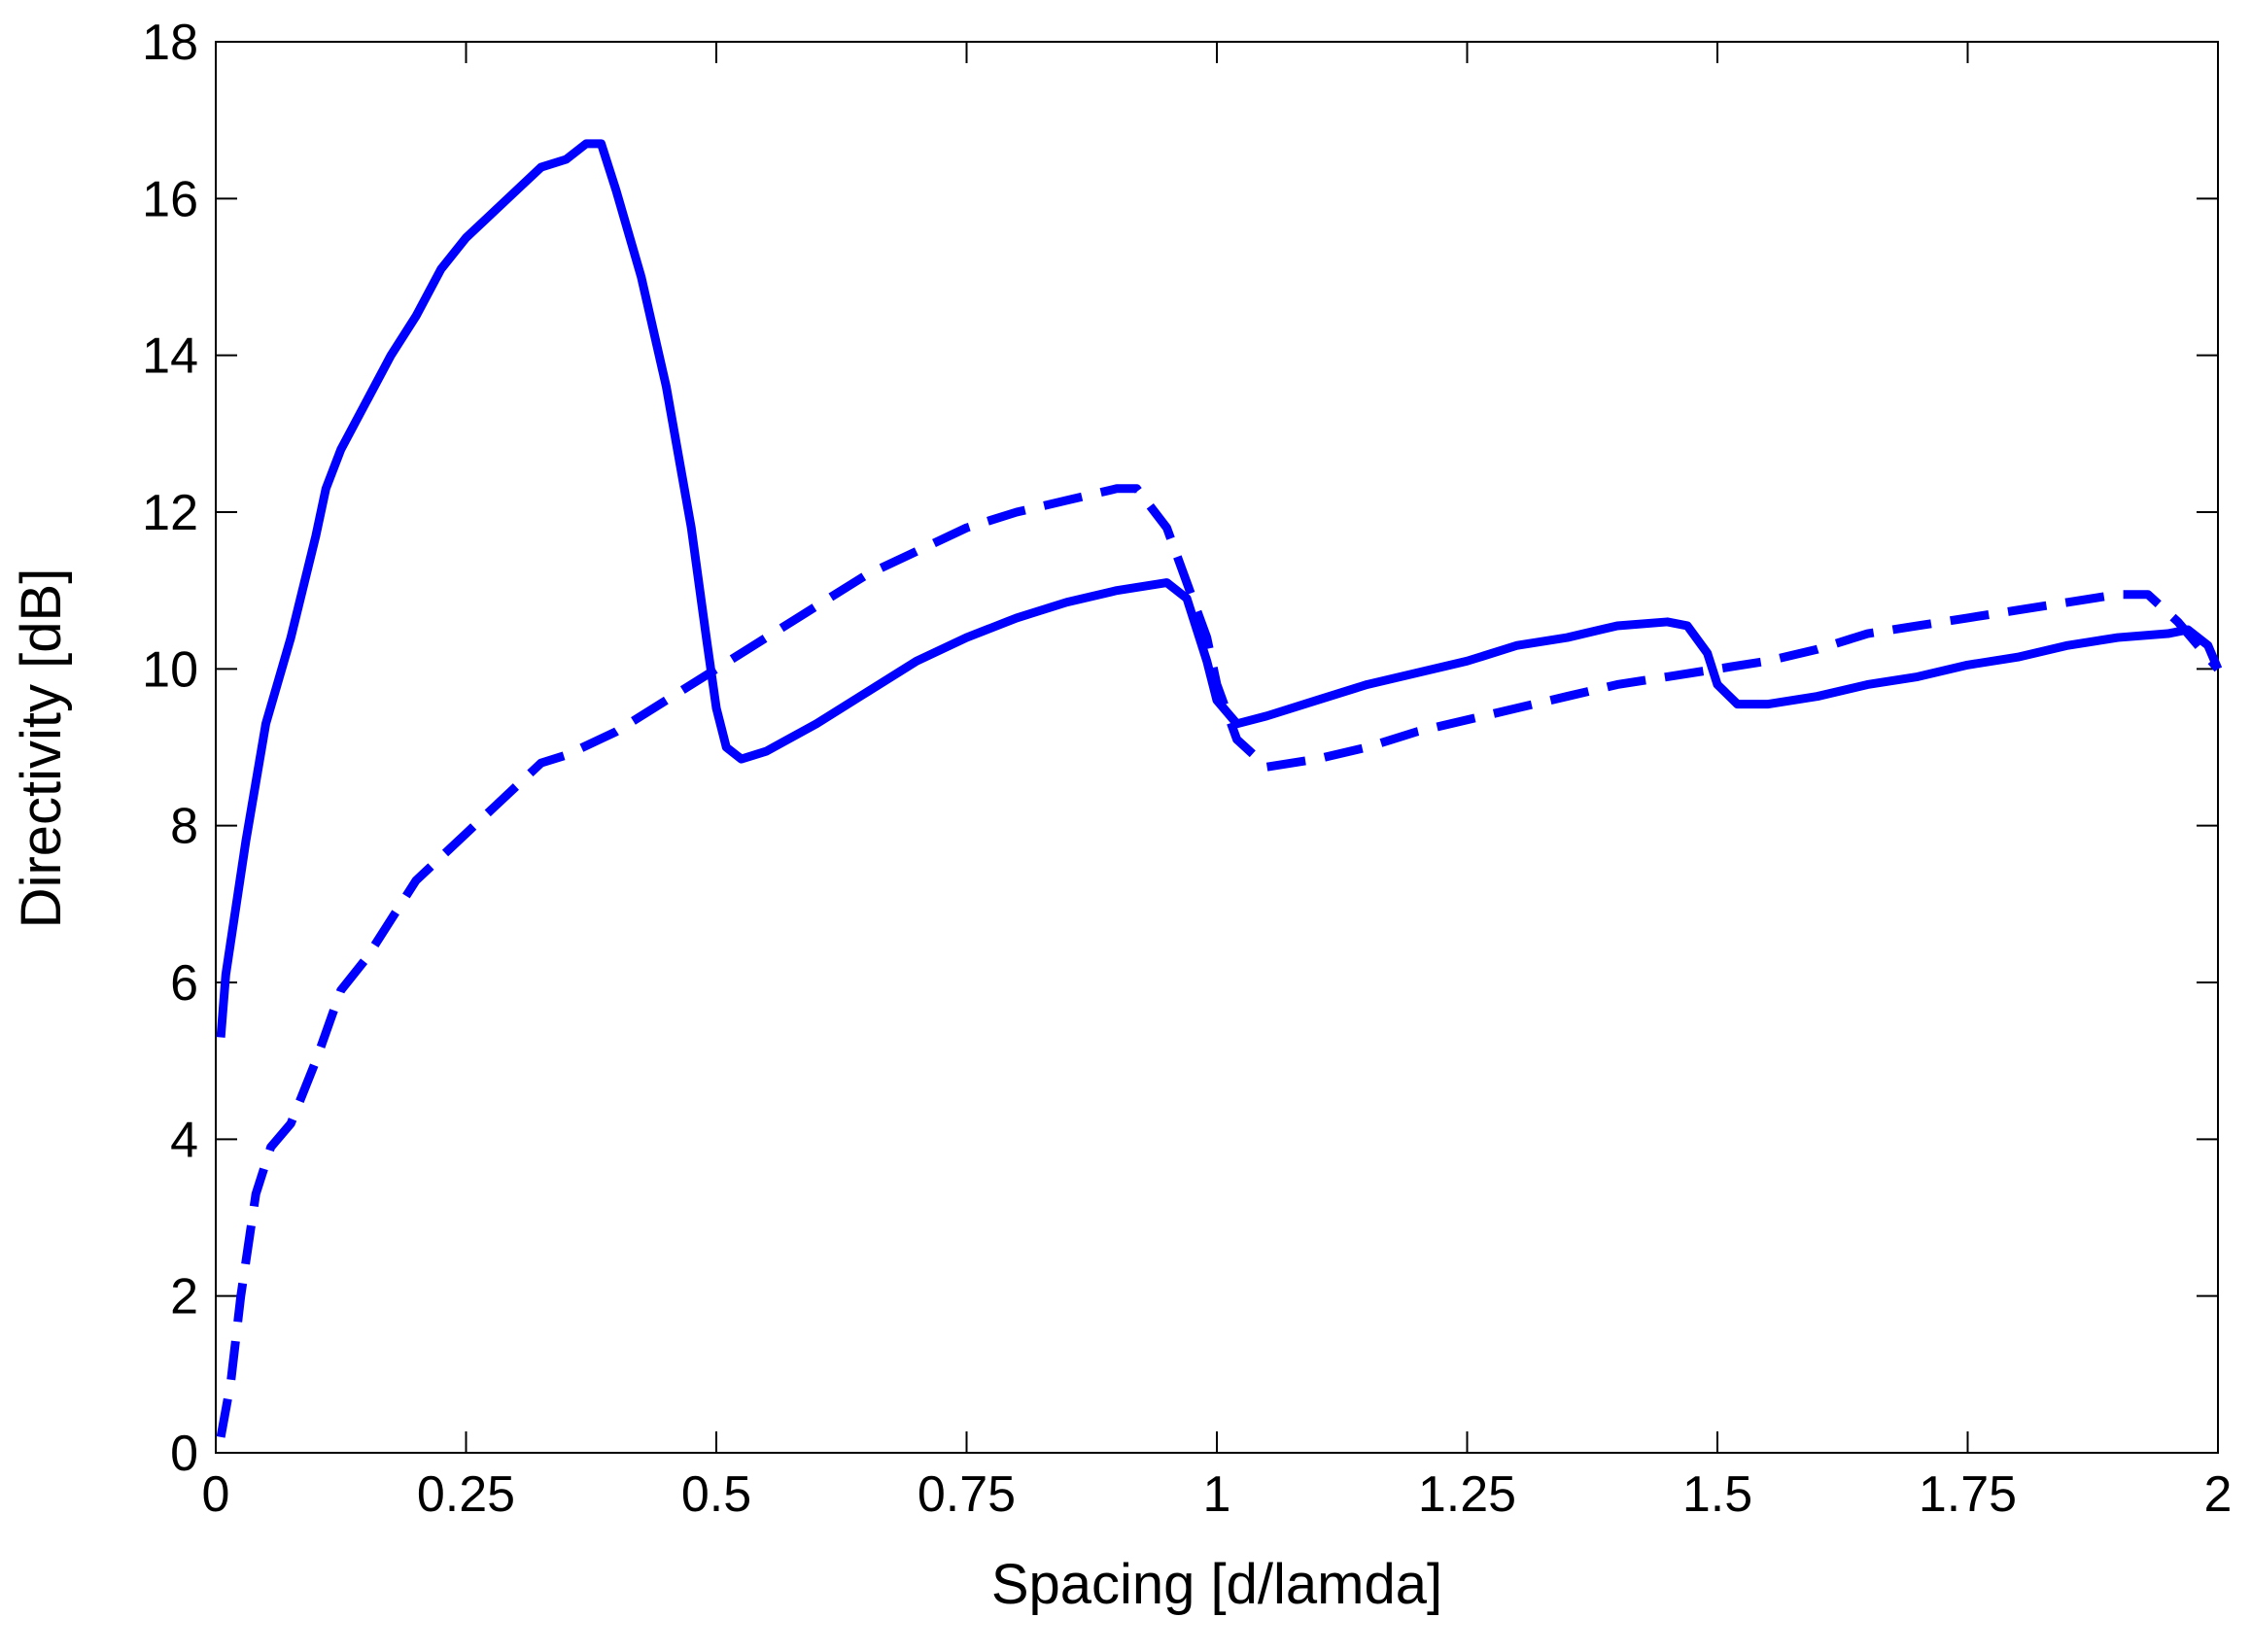  I want to click on y-axis-label: Directivity [dB], so click(41, 749).